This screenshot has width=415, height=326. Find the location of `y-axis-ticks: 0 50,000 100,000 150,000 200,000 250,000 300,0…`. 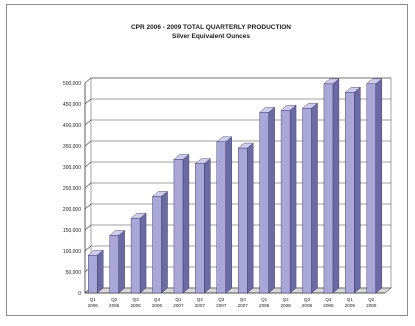

y-axis-ticks: 0 50,000 100,000 150,000 200,000 250,000 300,0… is located at coordinates (72, 189).